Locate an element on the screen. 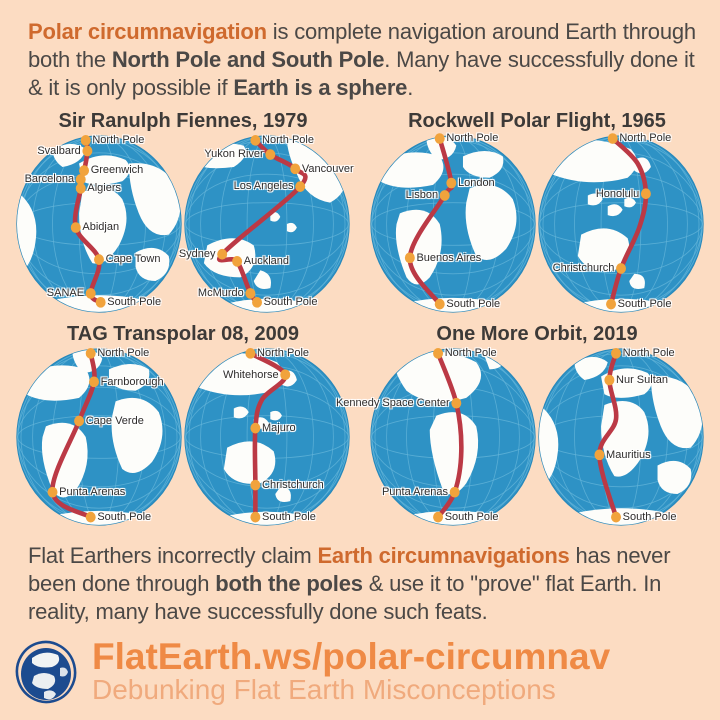 This screenshot has width=720, height=720. text-run: Polar circumnavigation is located at coordinates (147, 31).